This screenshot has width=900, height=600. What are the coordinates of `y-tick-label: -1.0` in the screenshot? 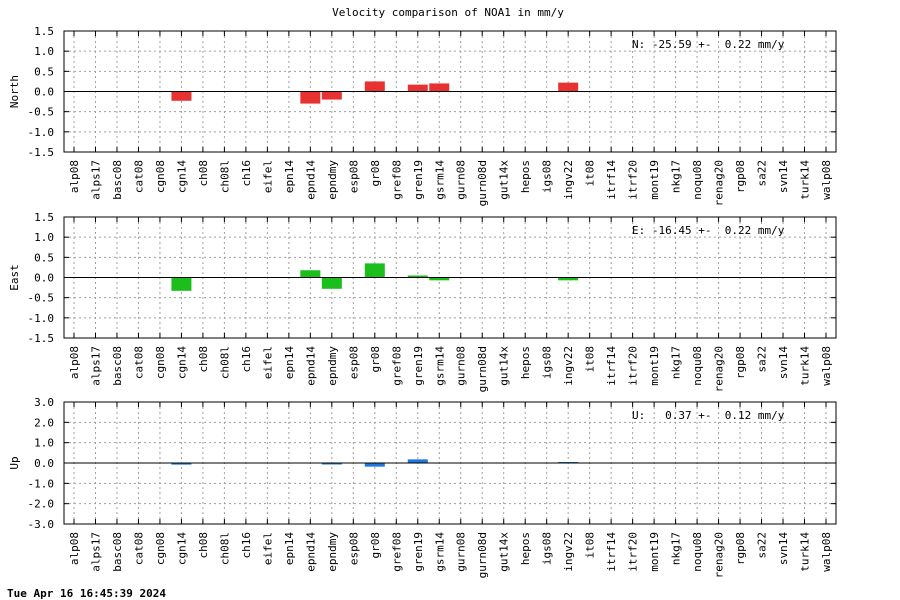 It's located at (41, 132).